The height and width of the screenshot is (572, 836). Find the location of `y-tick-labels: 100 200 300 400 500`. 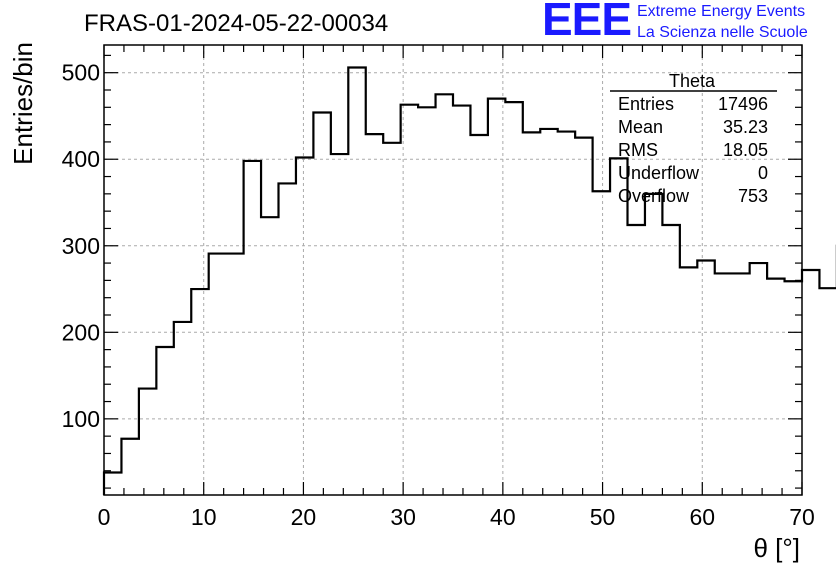

y-tick-labels: 100 200 300 400 500 is located at coordinates (81, 246).